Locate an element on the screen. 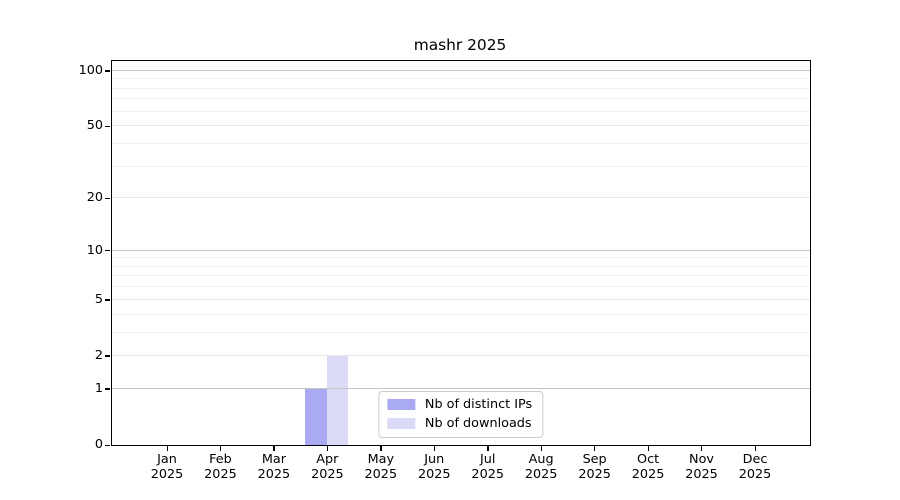 The height and width of the screenshot is (500, 900). x-tick-label-oct: Oct 2025 is located at coordinates (648, 467).